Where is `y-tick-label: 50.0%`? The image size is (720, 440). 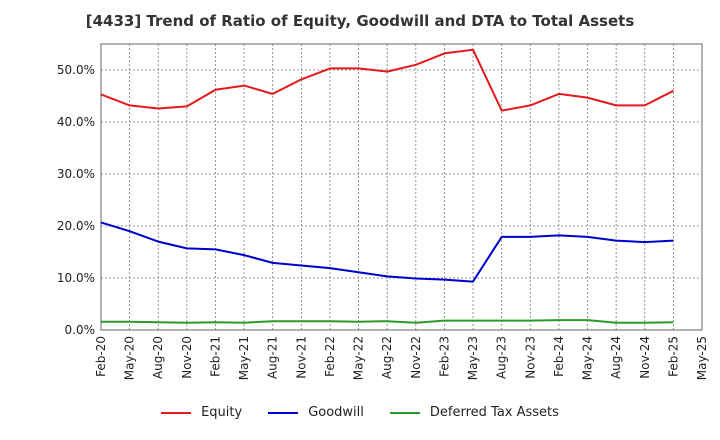 y-tick-label: 50.0% is located at coordinates (76, 70).